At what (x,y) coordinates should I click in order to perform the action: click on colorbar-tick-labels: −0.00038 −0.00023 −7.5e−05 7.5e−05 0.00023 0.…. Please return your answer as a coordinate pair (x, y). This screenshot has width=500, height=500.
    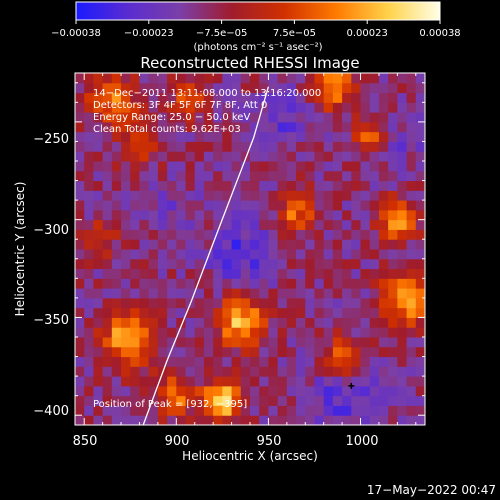
    Looking at the image, I should click on (256, 33).